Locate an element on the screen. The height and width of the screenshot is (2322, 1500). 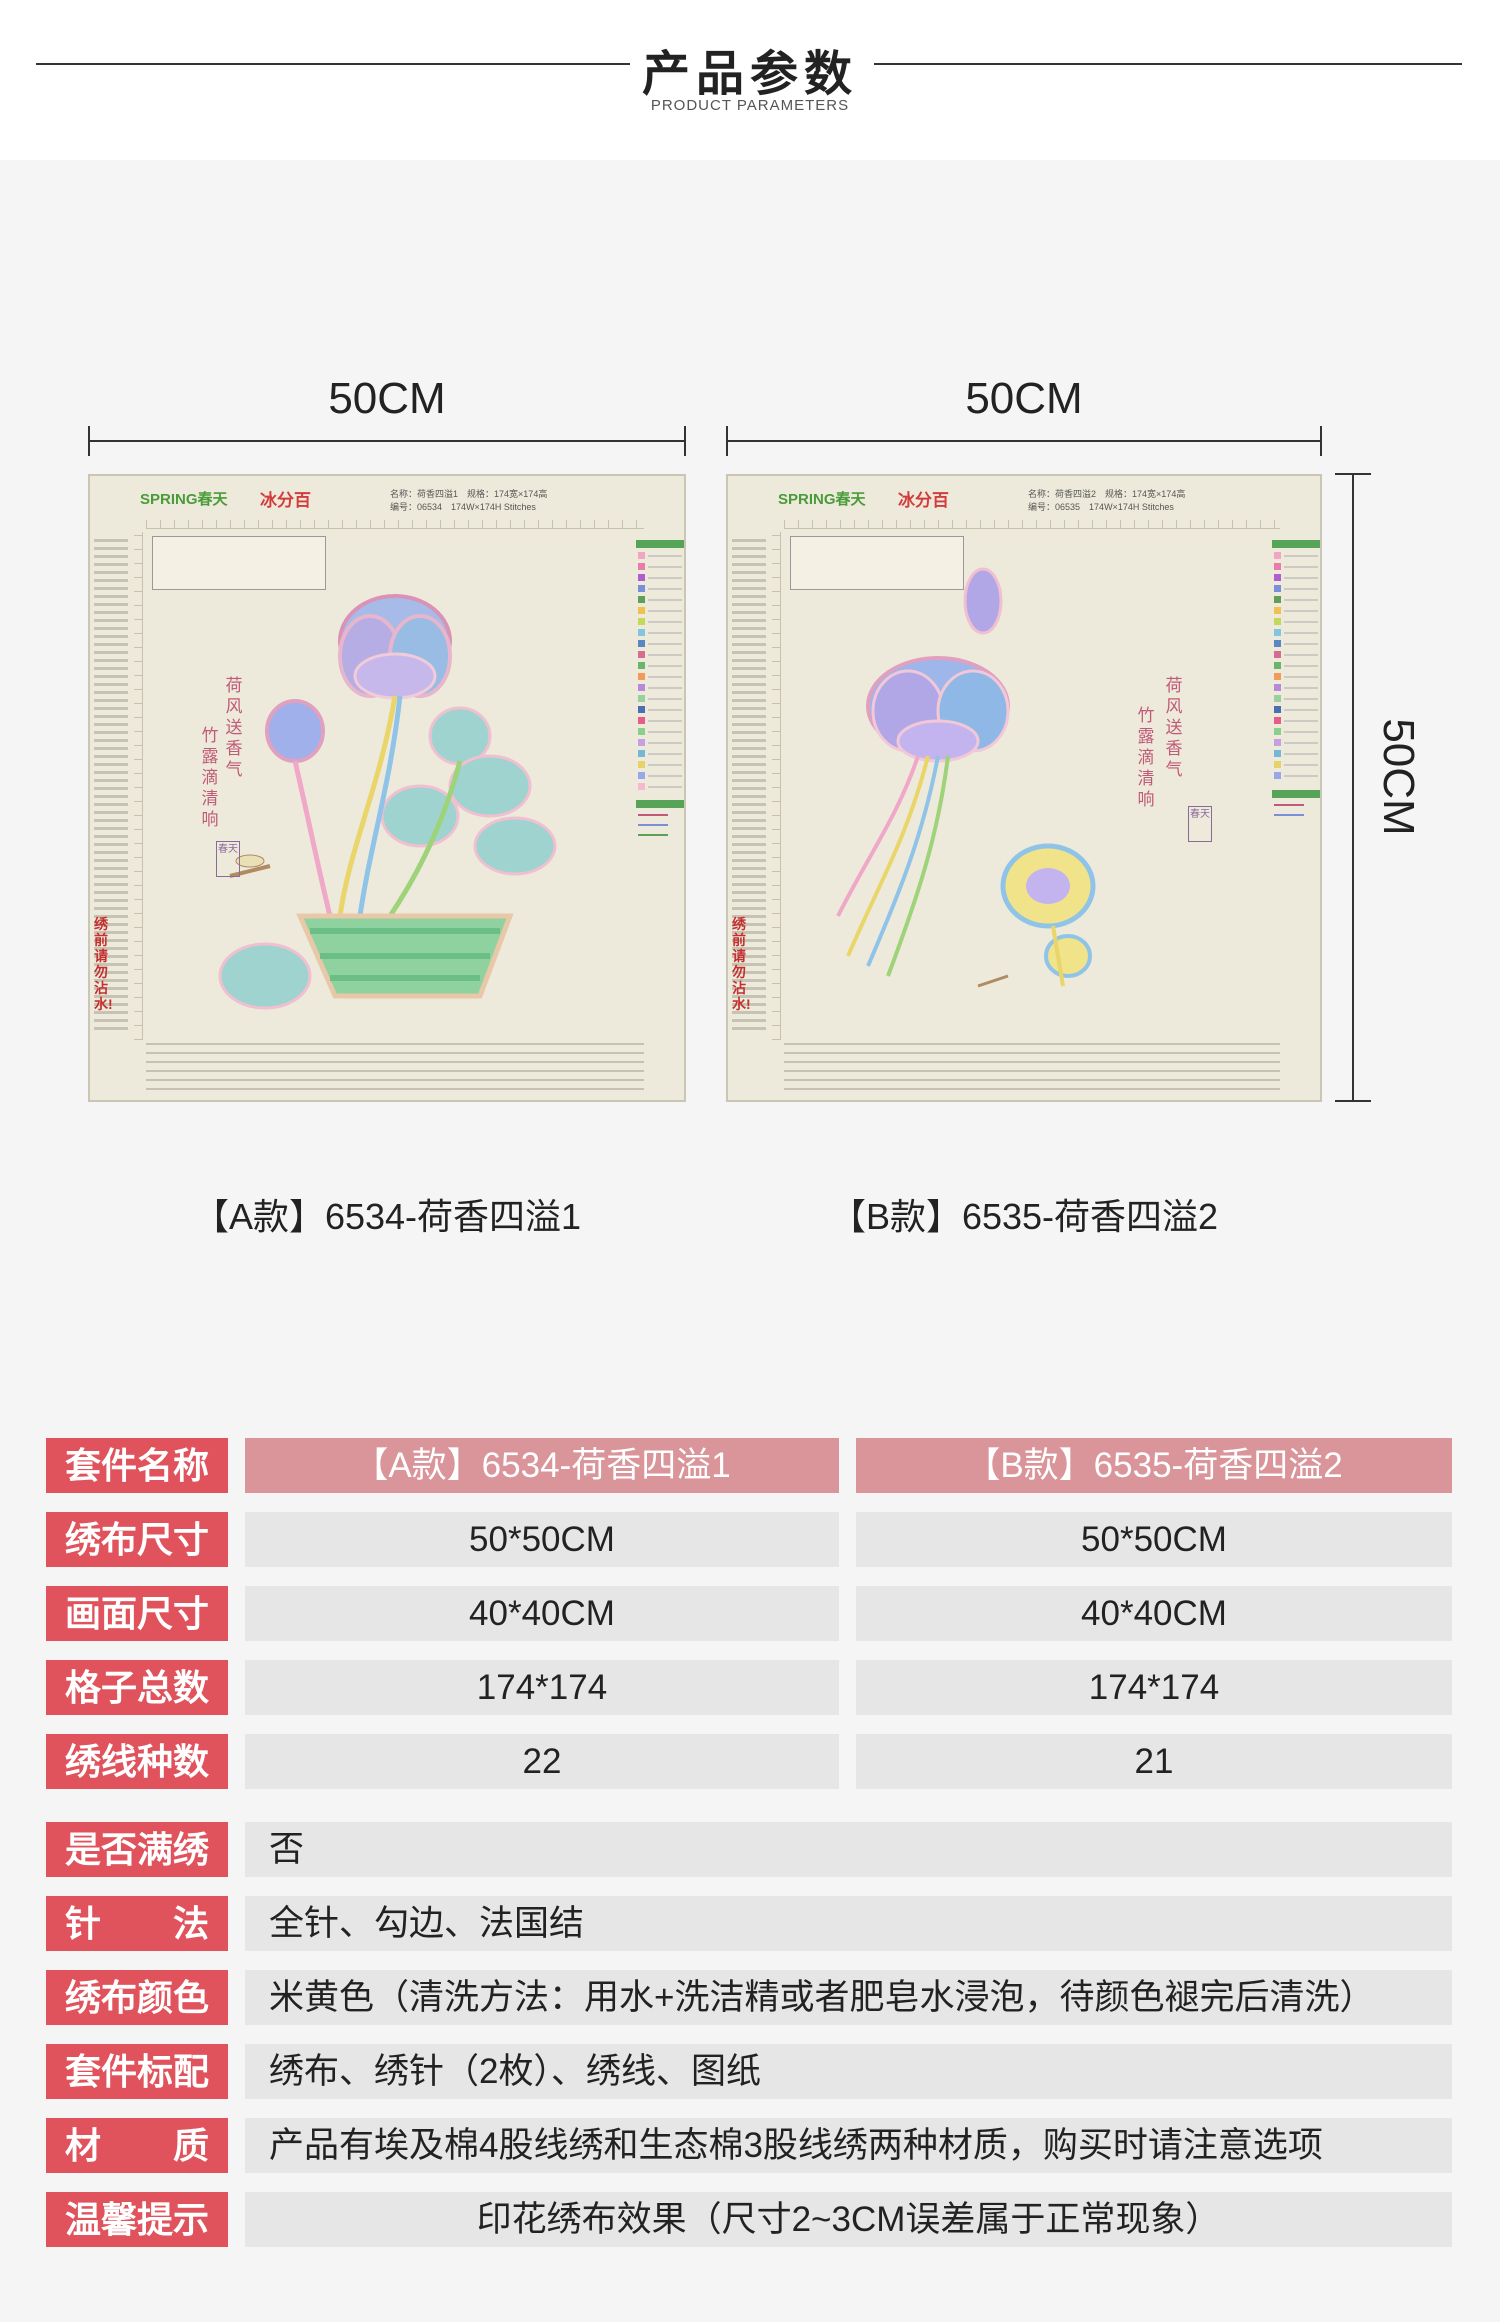
row-value-a: 174*174 is located at coordinates (542, 1687).